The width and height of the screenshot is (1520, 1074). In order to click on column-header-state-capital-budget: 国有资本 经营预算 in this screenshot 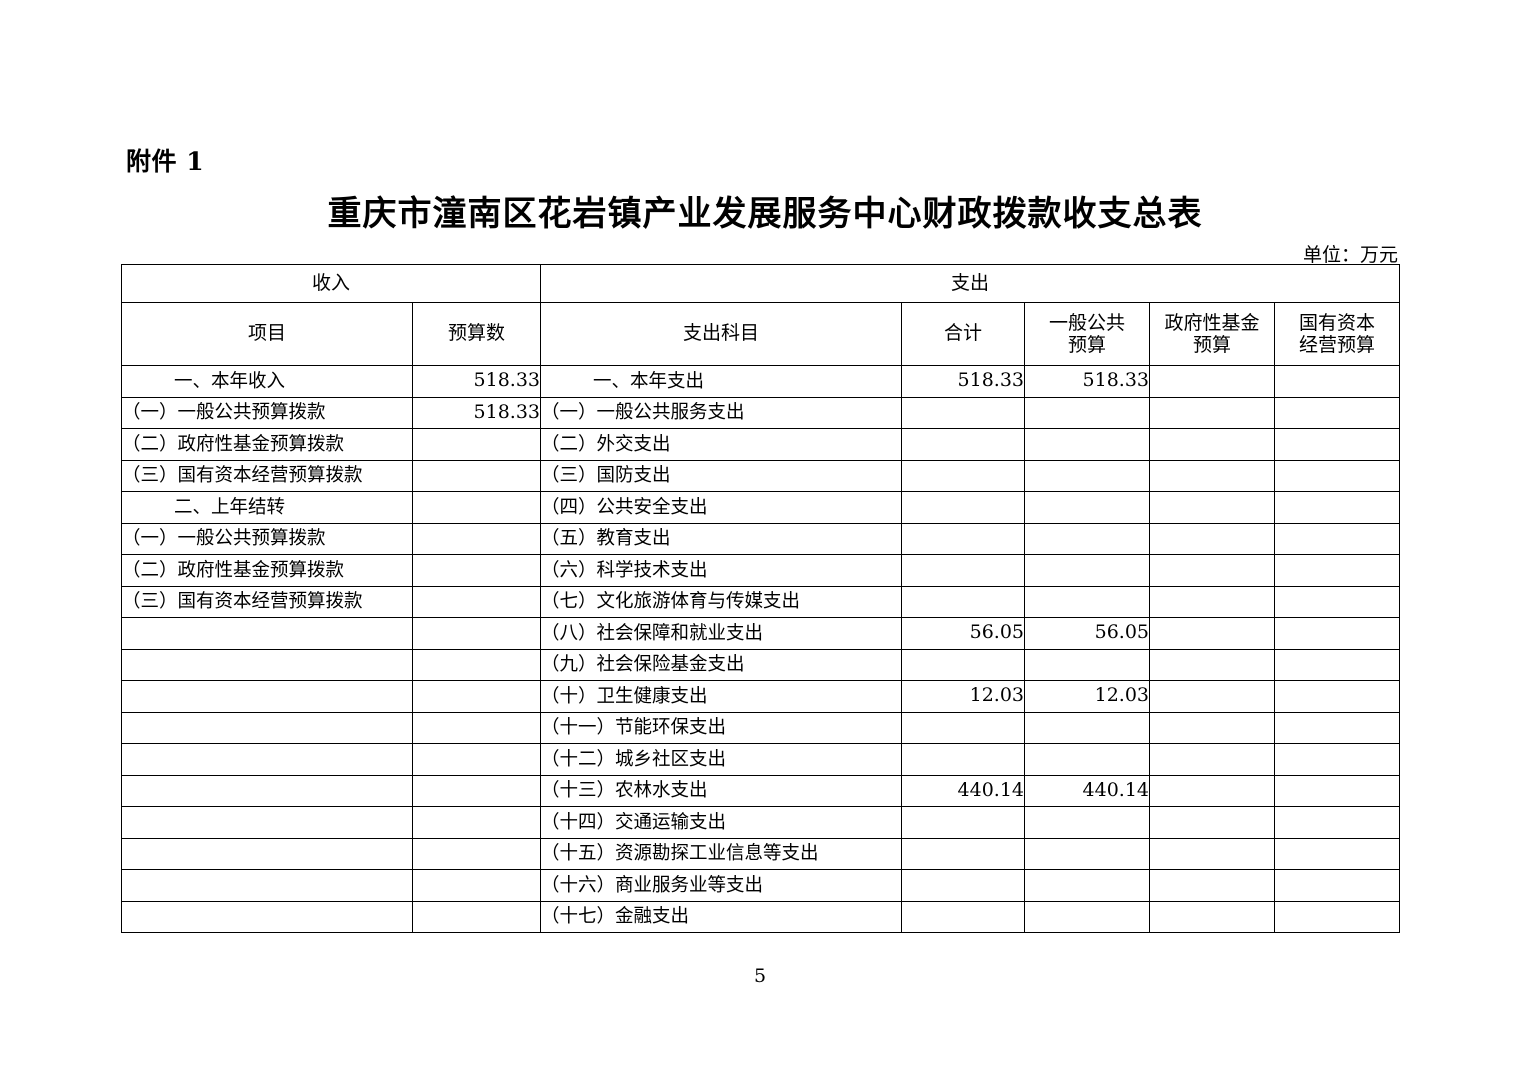, I will do `click(1337, 334)`.